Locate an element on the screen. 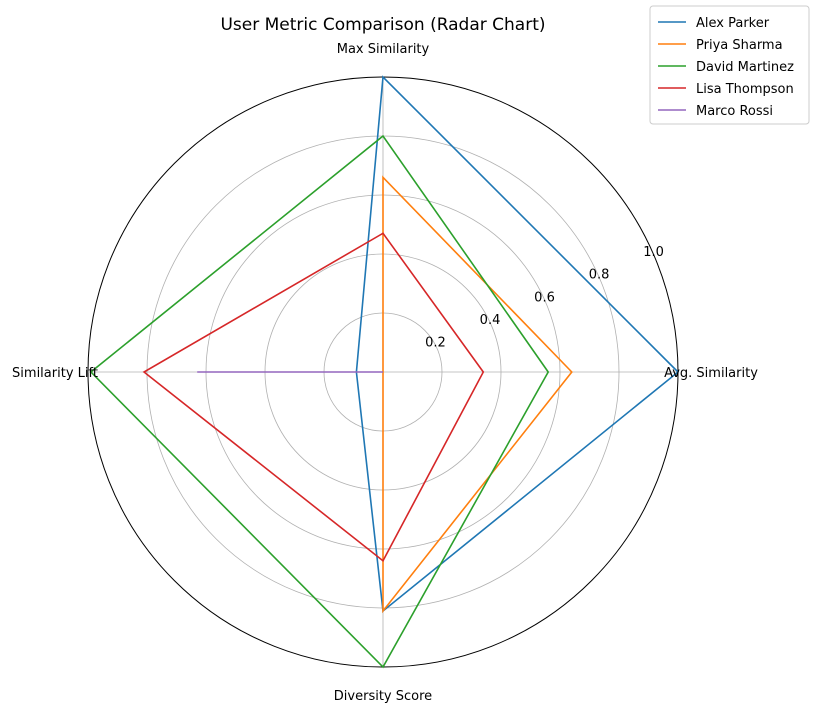  legend-box is located at coordinates (729, 65).